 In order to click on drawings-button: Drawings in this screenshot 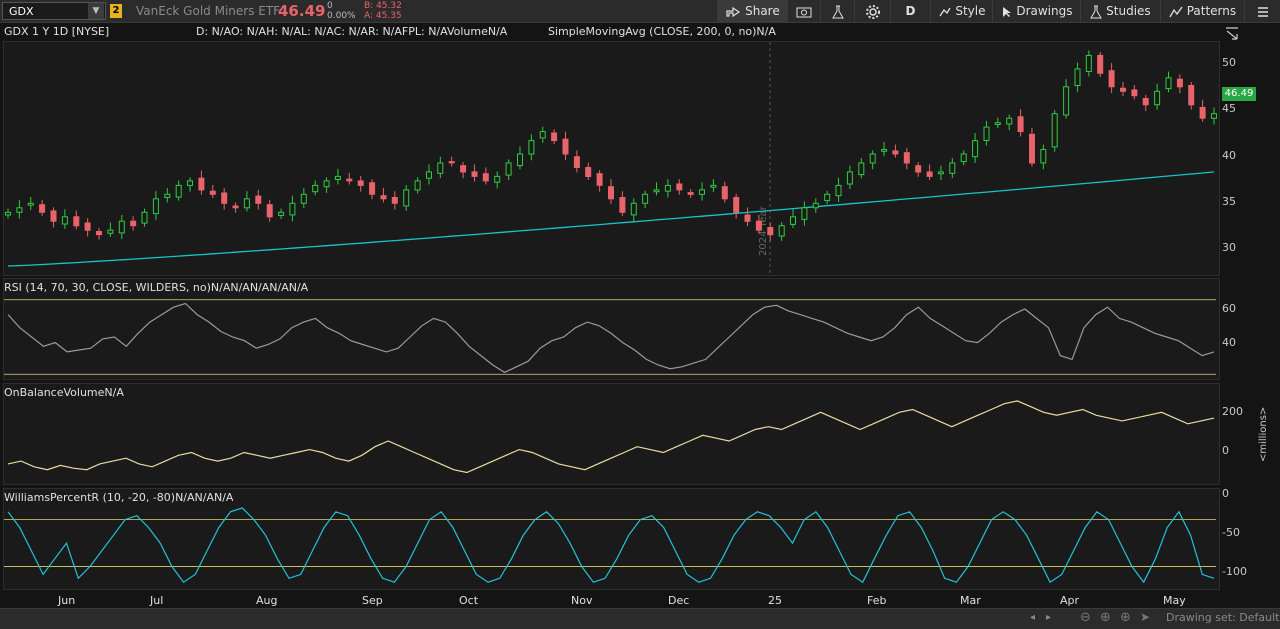, I will do `click(1036, 11)`.